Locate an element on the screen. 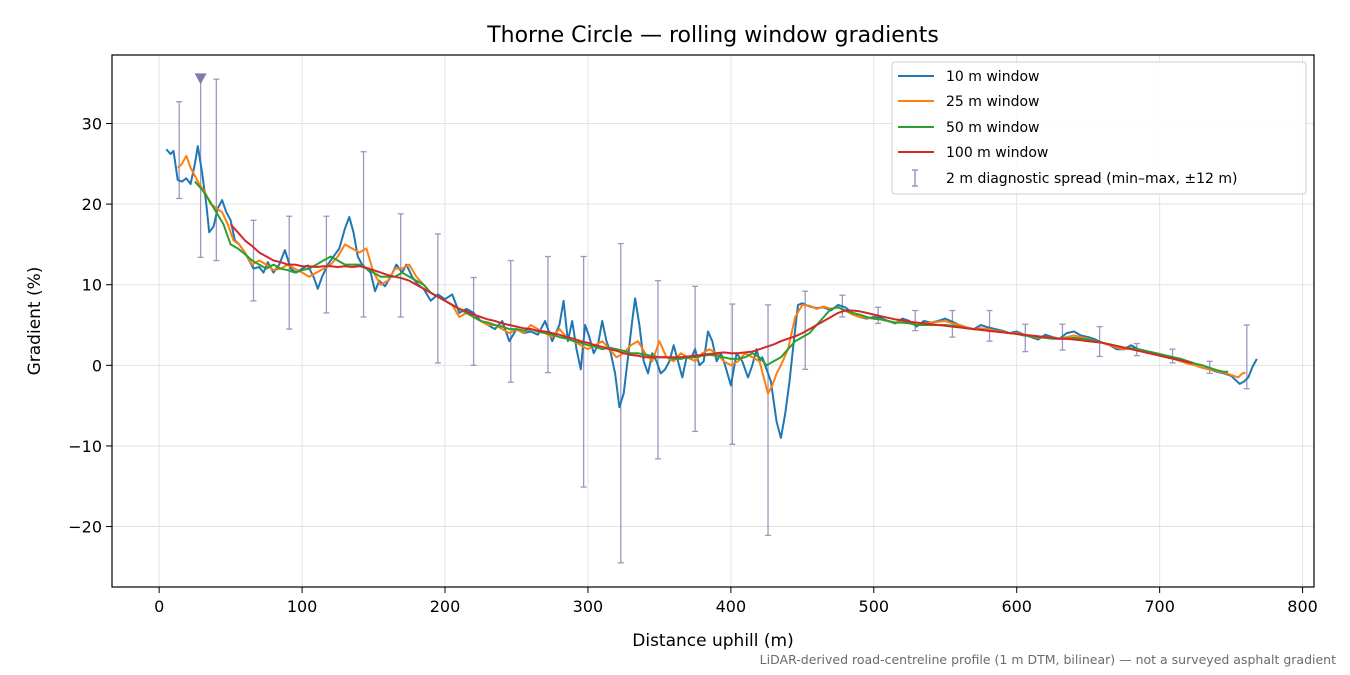 This screenshot has height=675, width=1350. legend-box is located at coordinates (1099, 128).